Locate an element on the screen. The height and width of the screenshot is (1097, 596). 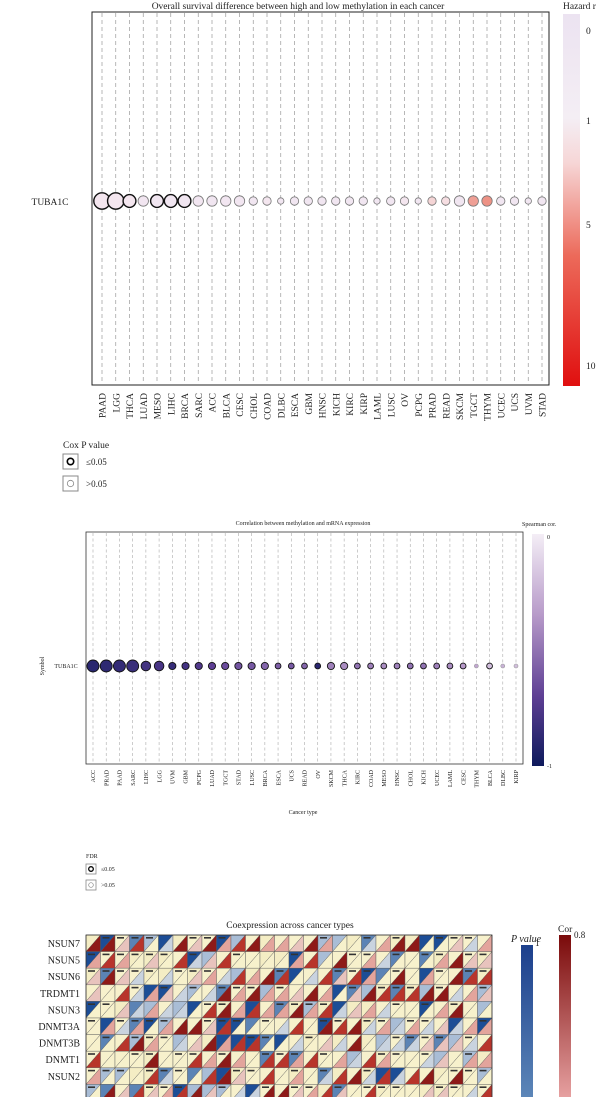
survival-x-tick-label: STAD is located at coordinates (544, 405).